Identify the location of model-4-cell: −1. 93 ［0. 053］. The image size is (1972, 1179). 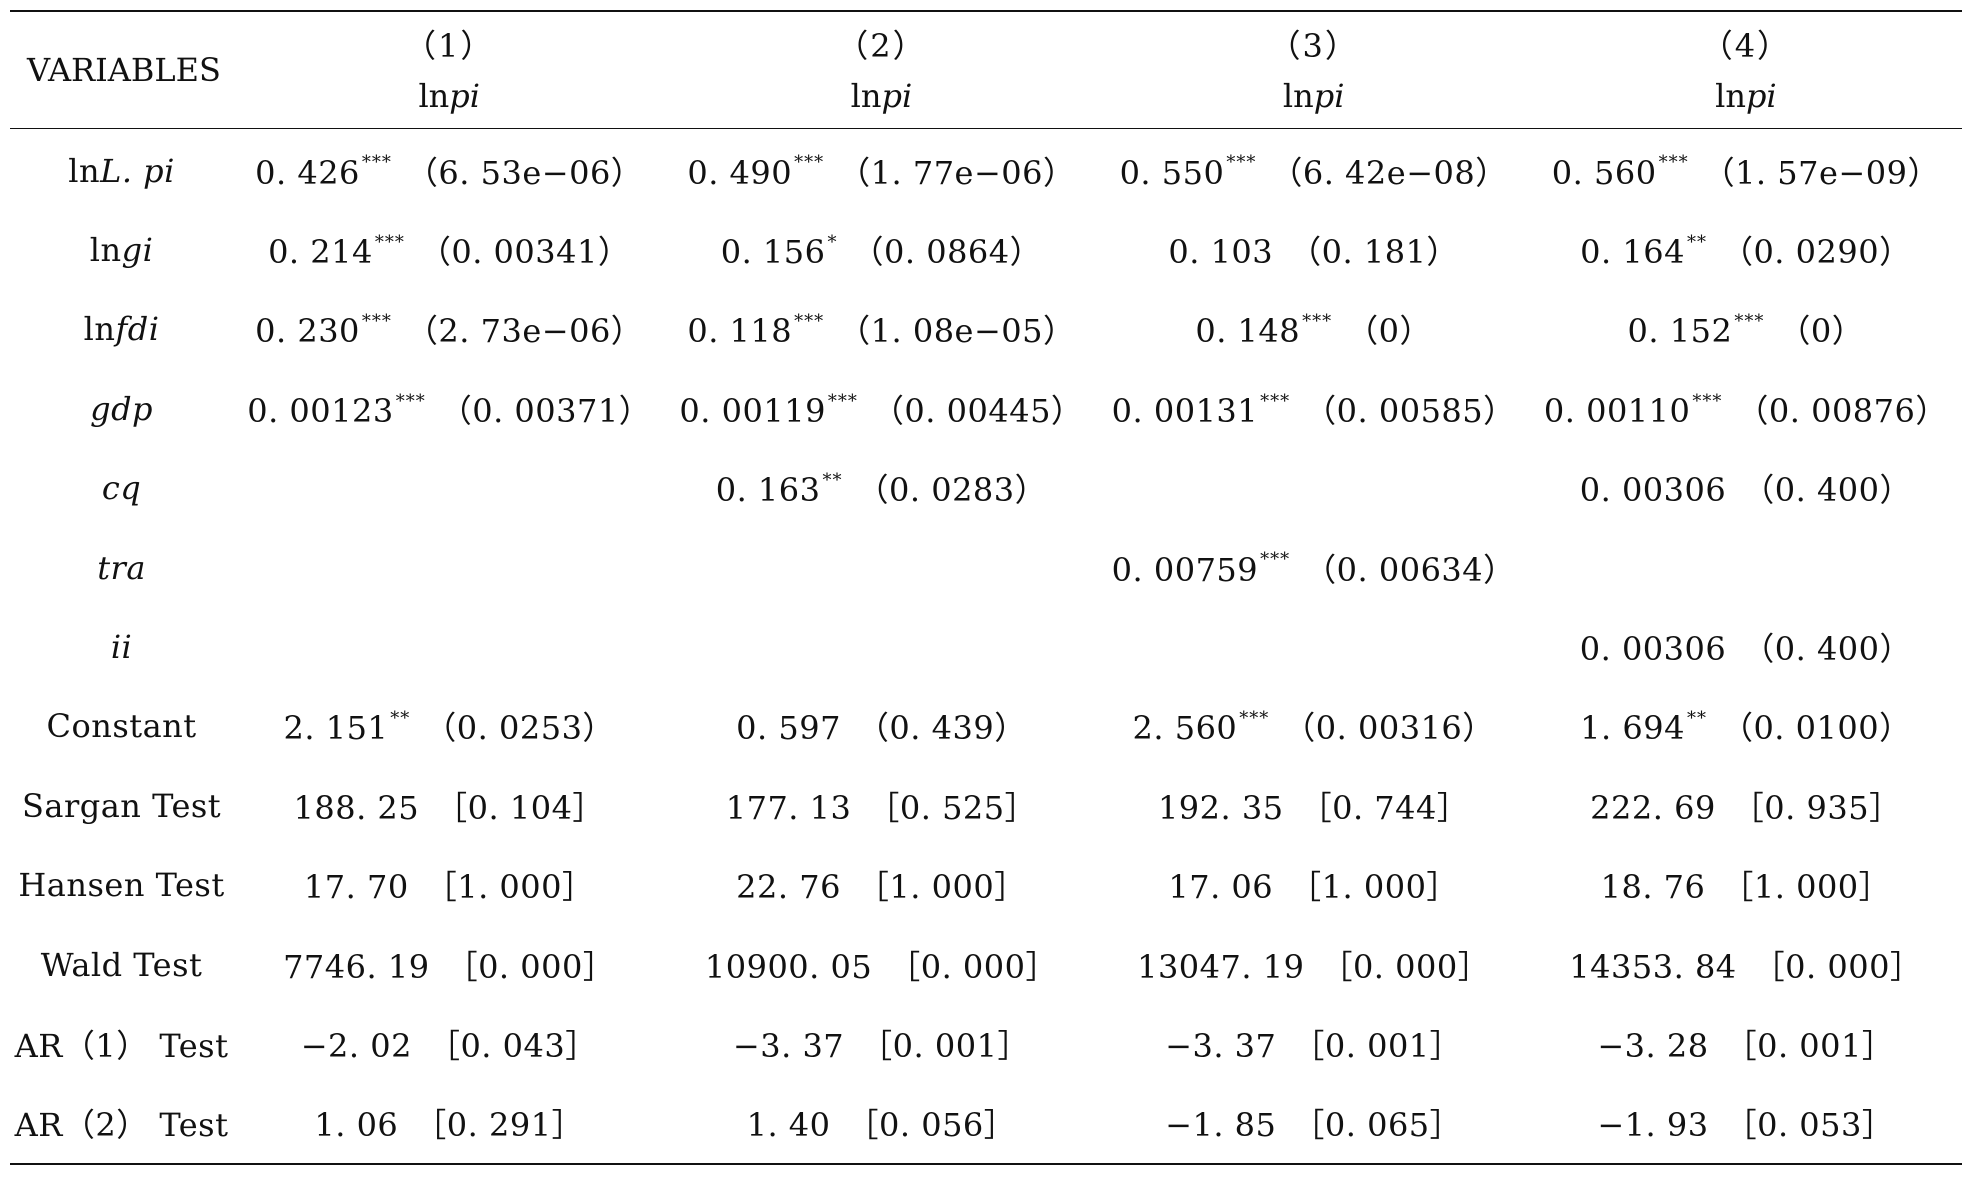
(1746, 1124).